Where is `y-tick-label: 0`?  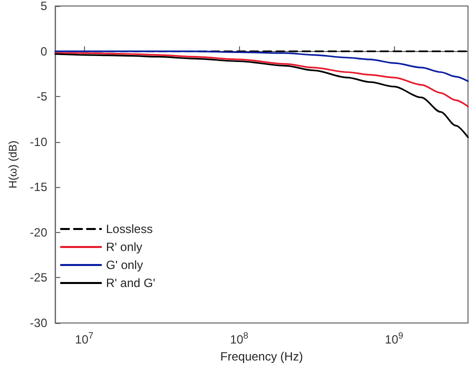
y-tick-label: 0 is located at coordinates (44, 51).